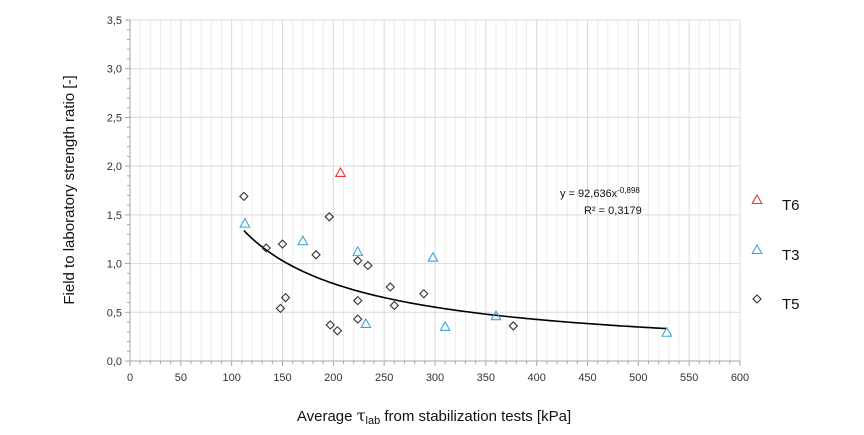  What do you see at coordinates (613, 211) in the screenshot?
I see `r-squared-label: R² = 0,3179` at bounding box center [613, 211].